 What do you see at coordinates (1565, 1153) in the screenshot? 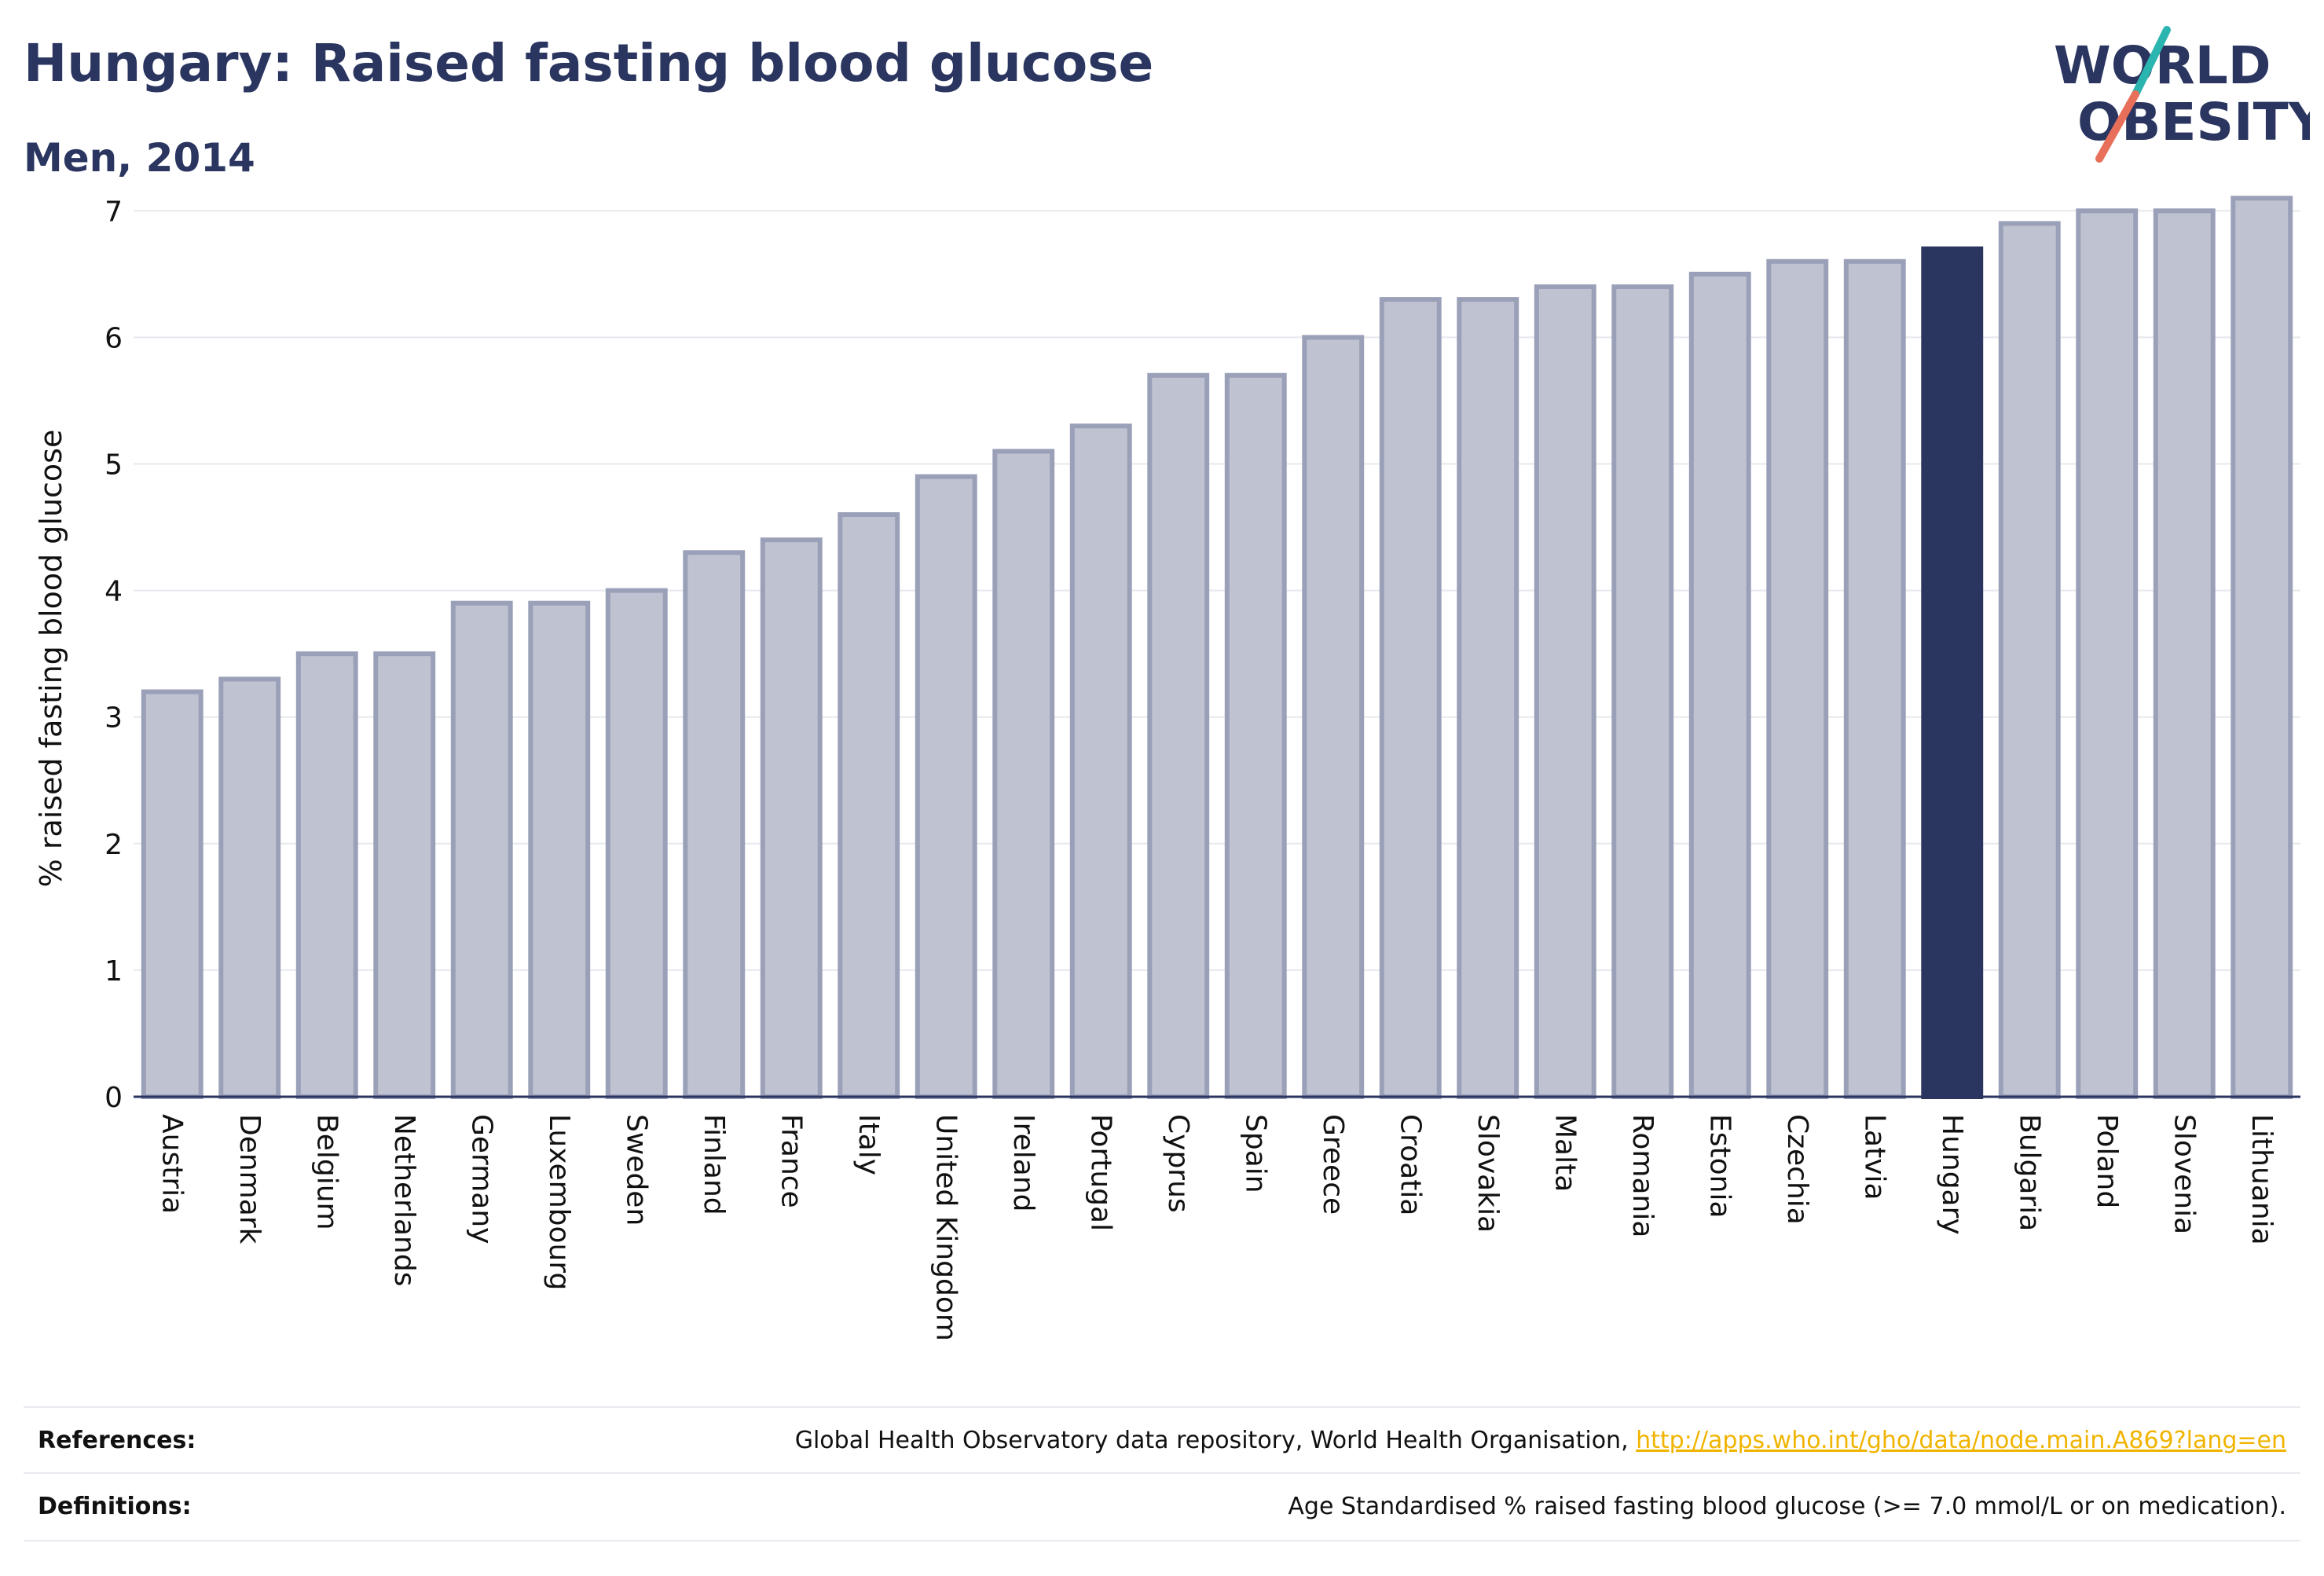
I see `x-tick-label: Malta` at bounding box center [1565, 1153].